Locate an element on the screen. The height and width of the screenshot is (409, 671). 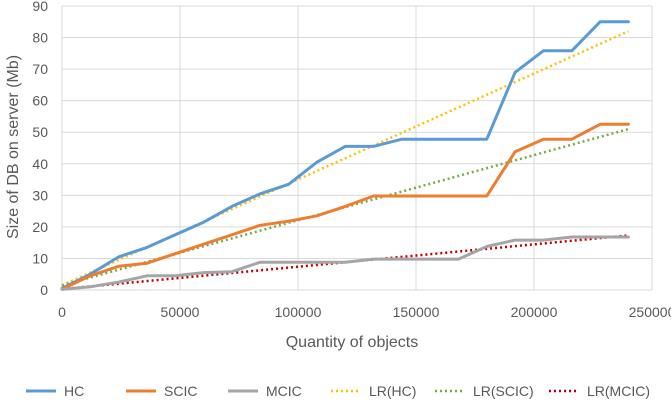
legend-label-lr-scic: LR(SCIC) is located at coordinates (503, 391).